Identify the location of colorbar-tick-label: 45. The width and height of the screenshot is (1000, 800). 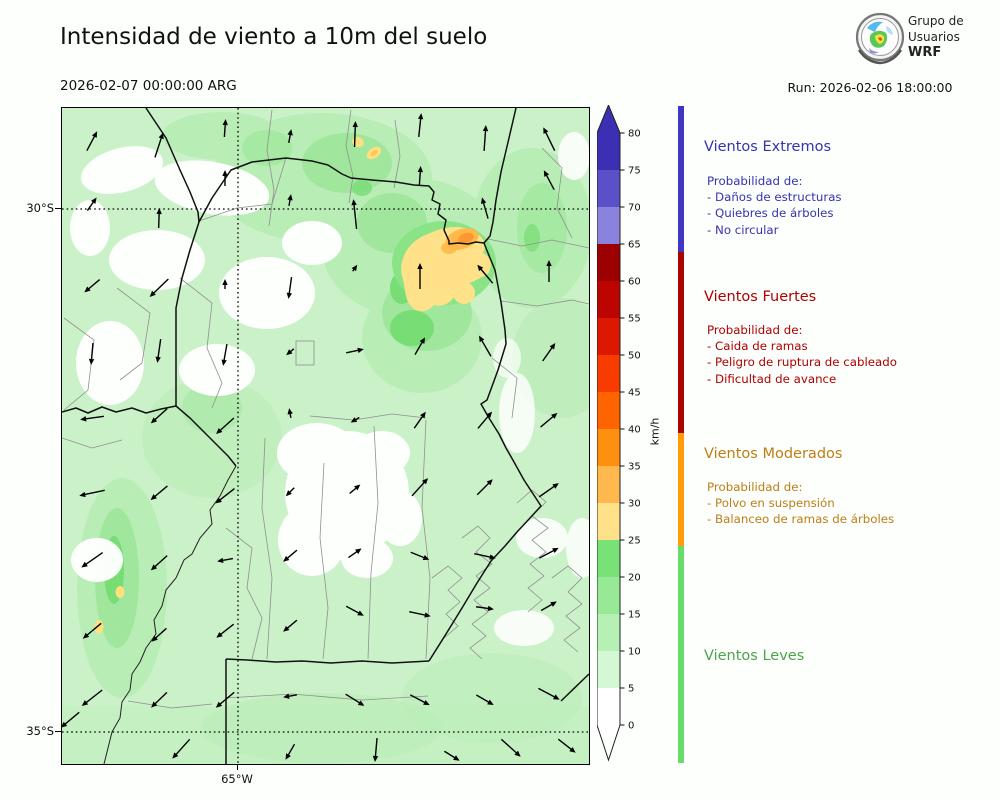
(634, 393).